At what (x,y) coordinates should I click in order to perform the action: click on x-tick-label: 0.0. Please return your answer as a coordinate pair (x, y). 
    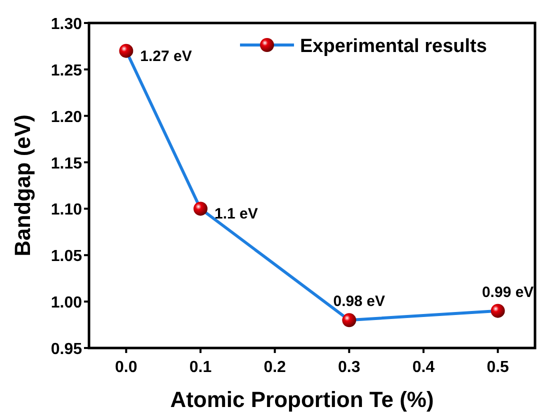
    Looking at the image, I should click on (126, 367).